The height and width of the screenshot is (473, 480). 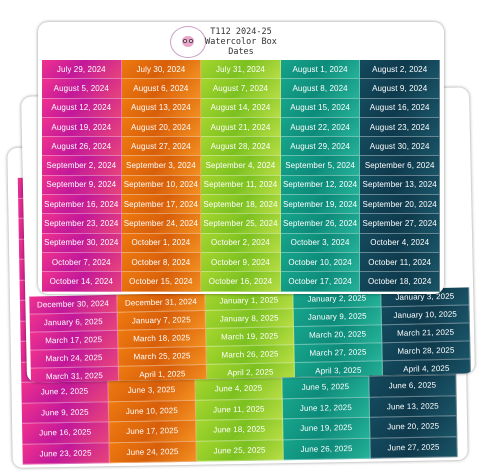 What do you see at coordinates (400, 89) in the screenshot?
I see `date-sticker: August 9, 2024` at bounding box center [400, 89].